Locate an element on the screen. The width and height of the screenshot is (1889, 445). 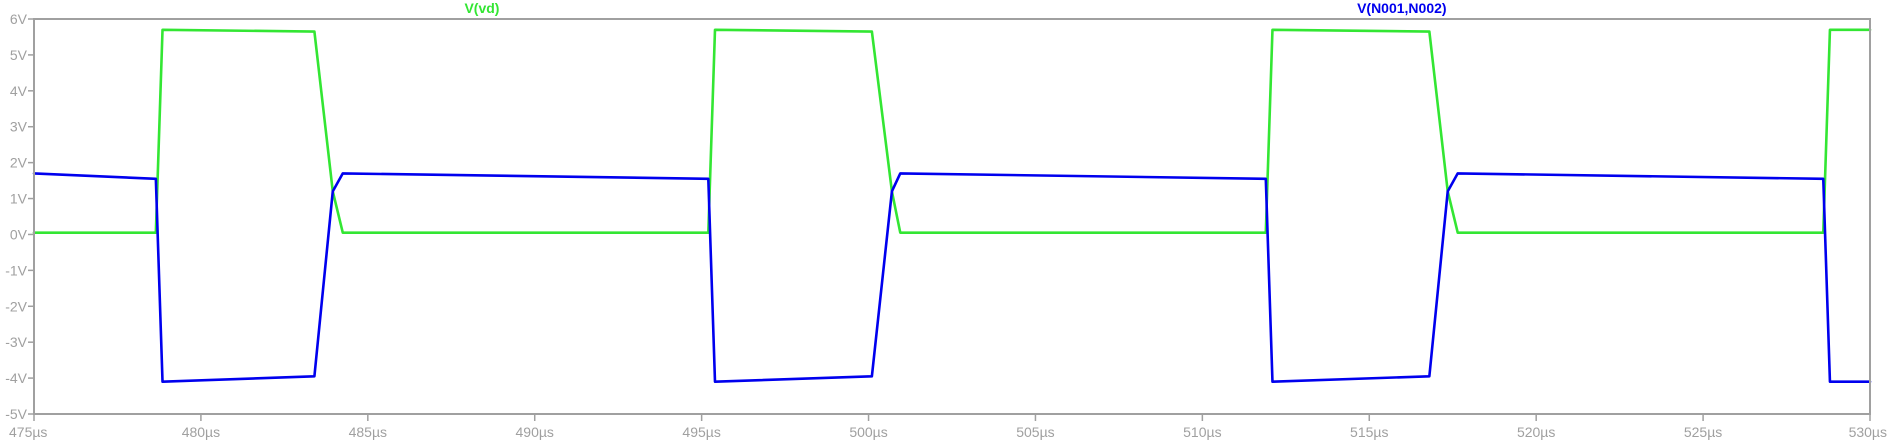
legend-entry-v-vd: V(vd) is located at coordinates (481, 8).